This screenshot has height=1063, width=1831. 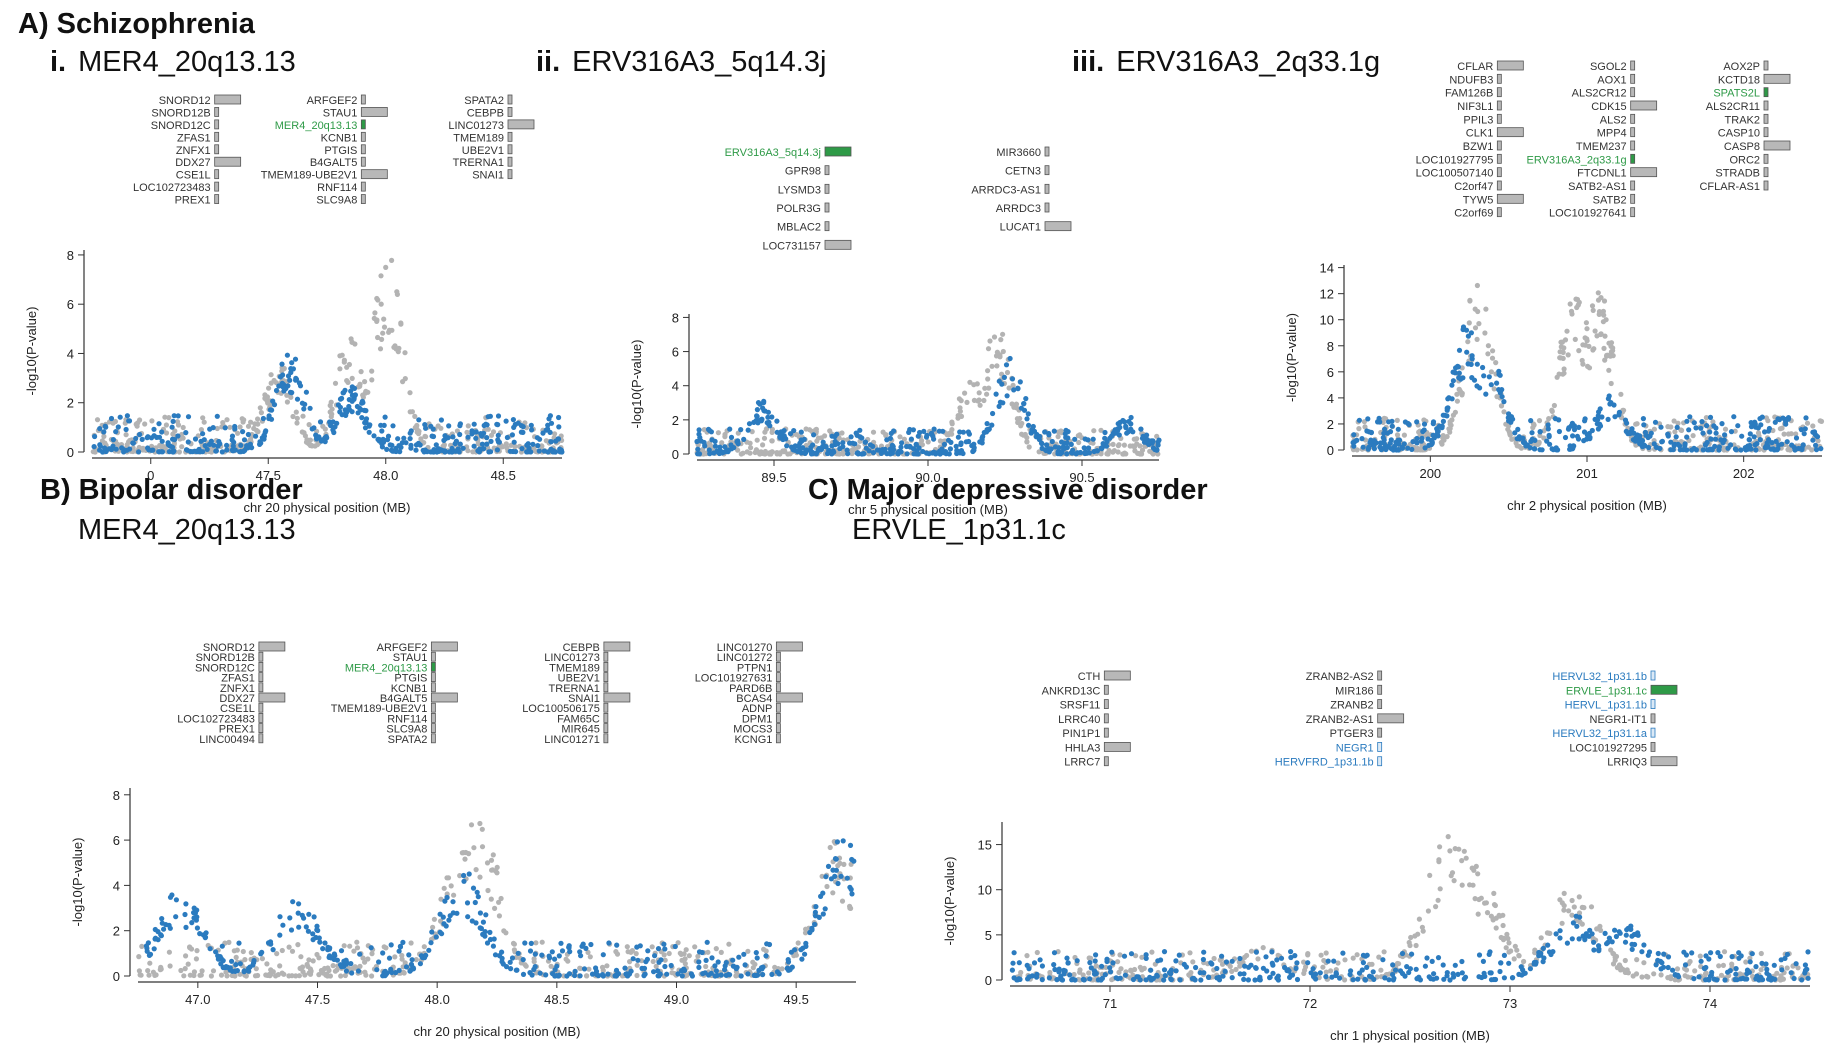 What do you see at coordinates (1611, 80) in the screenshot?
I see `gene-label: AOX1` at bounding box center [1611, 80].